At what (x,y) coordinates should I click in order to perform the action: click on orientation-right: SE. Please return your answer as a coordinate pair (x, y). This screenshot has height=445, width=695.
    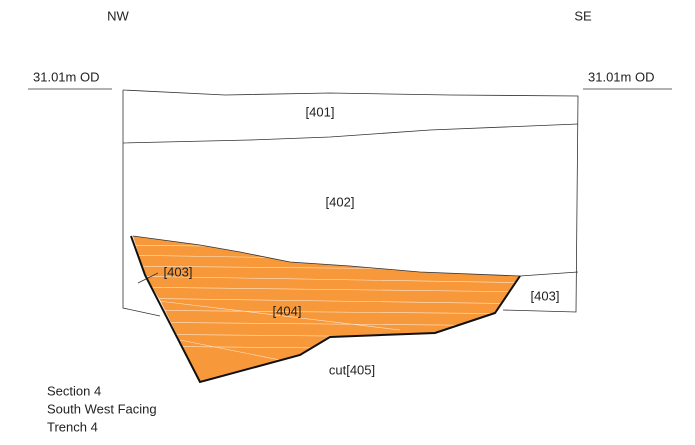
    Looking at the image, I should click on (583, 15).